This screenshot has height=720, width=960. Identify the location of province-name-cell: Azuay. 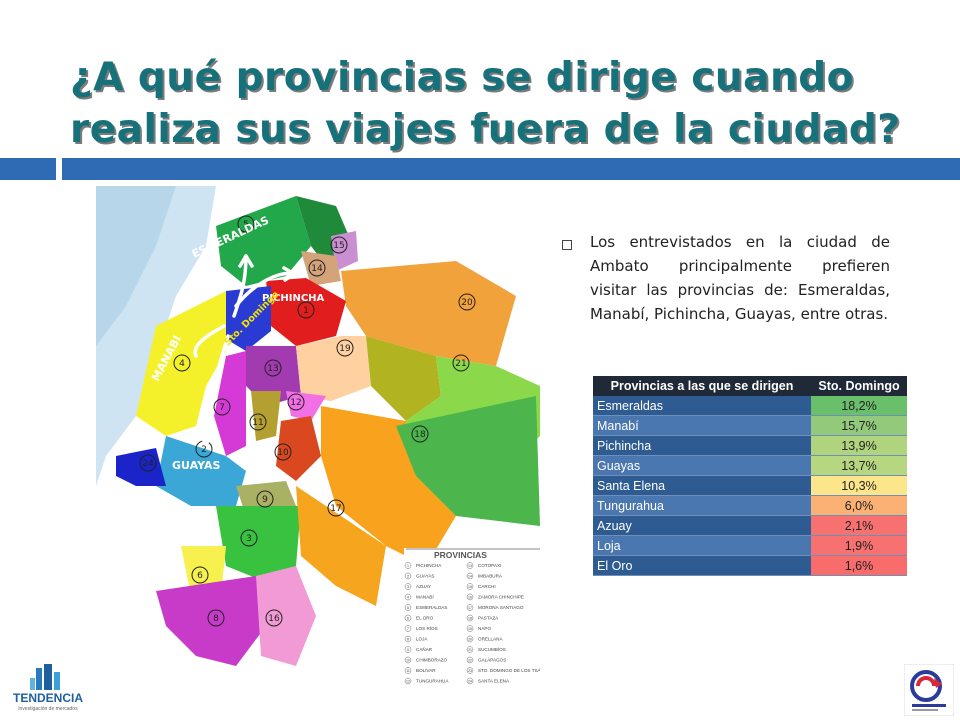
(702, 525).